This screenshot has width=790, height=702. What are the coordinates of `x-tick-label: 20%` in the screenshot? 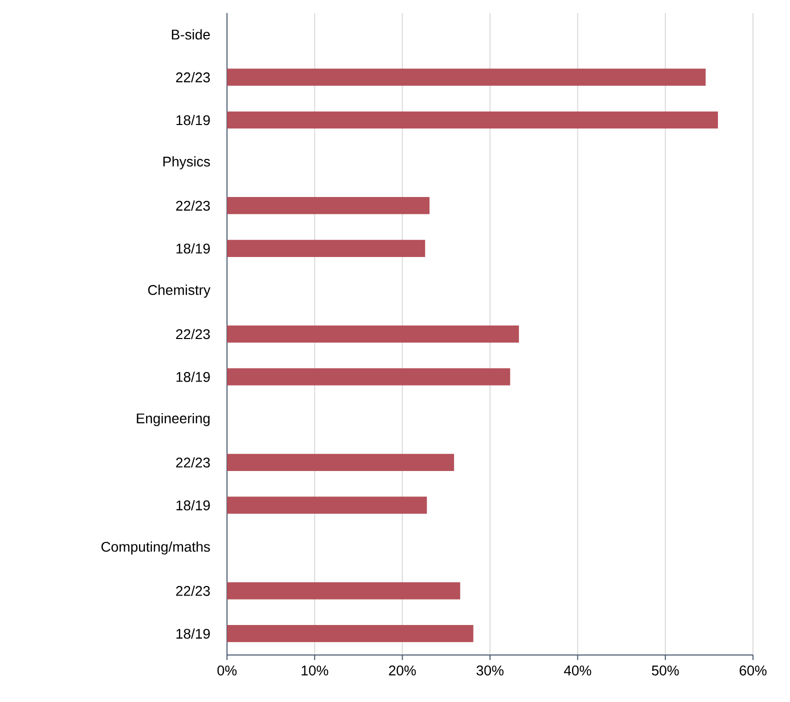 It's located at (402, 671).